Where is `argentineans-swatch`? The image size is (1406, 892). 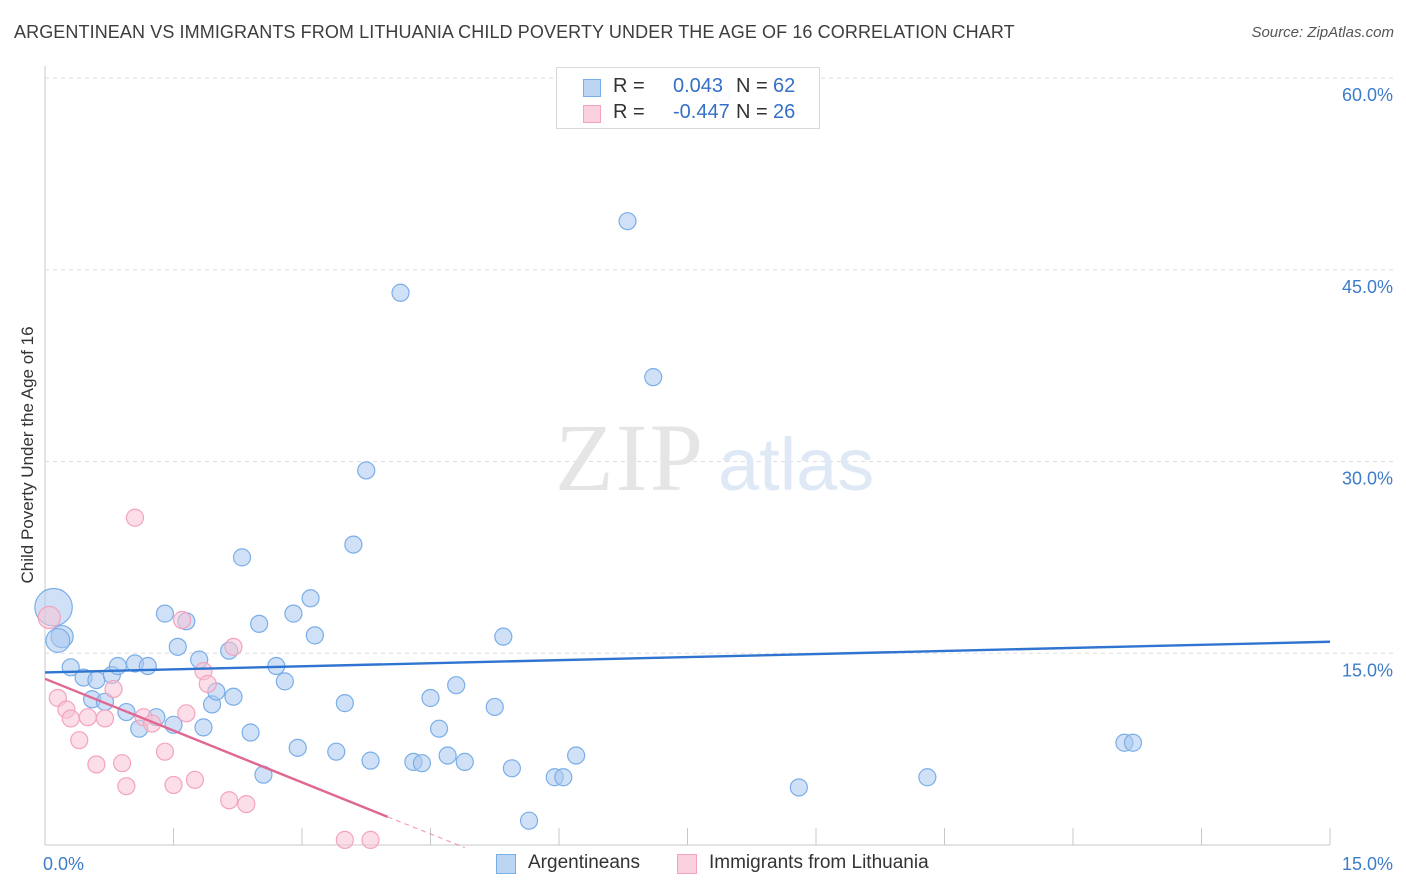 argentineans-swatch is located at coordinates (592, 88).